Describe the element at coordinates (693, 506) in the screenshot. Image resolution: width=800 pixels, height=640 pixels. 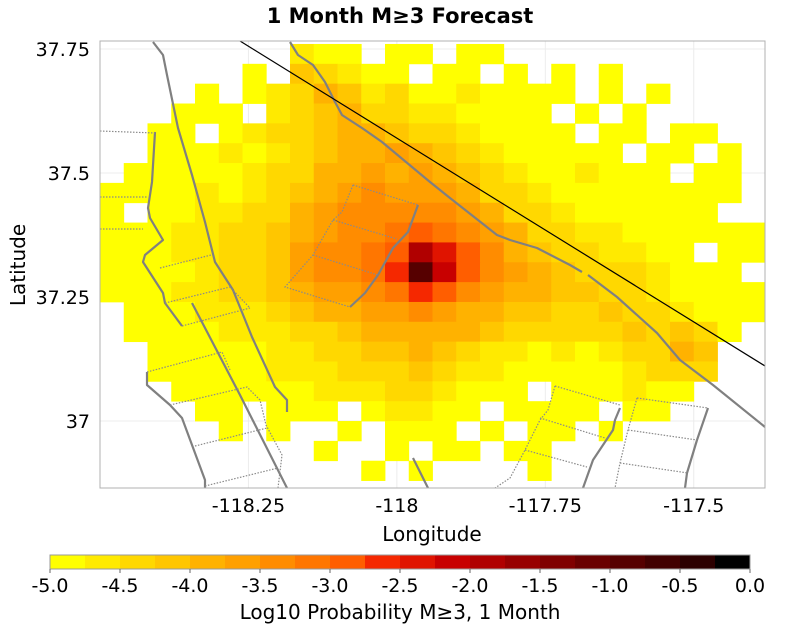
I see `x-tick-label: -117.5` at that location.